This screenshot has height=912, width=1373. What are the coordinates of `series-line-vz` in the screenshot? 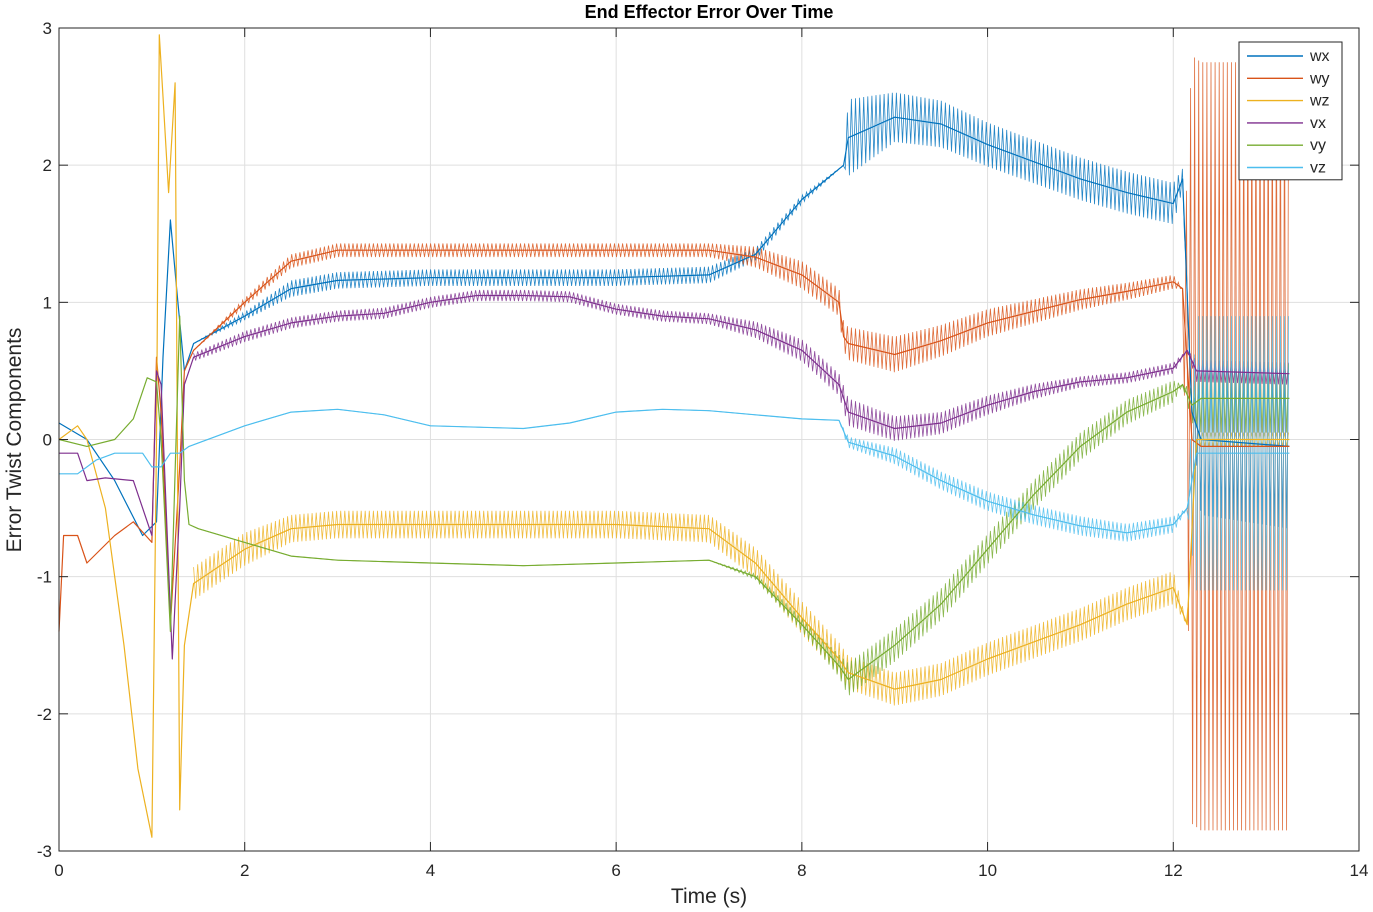 It's located at (674, 471).